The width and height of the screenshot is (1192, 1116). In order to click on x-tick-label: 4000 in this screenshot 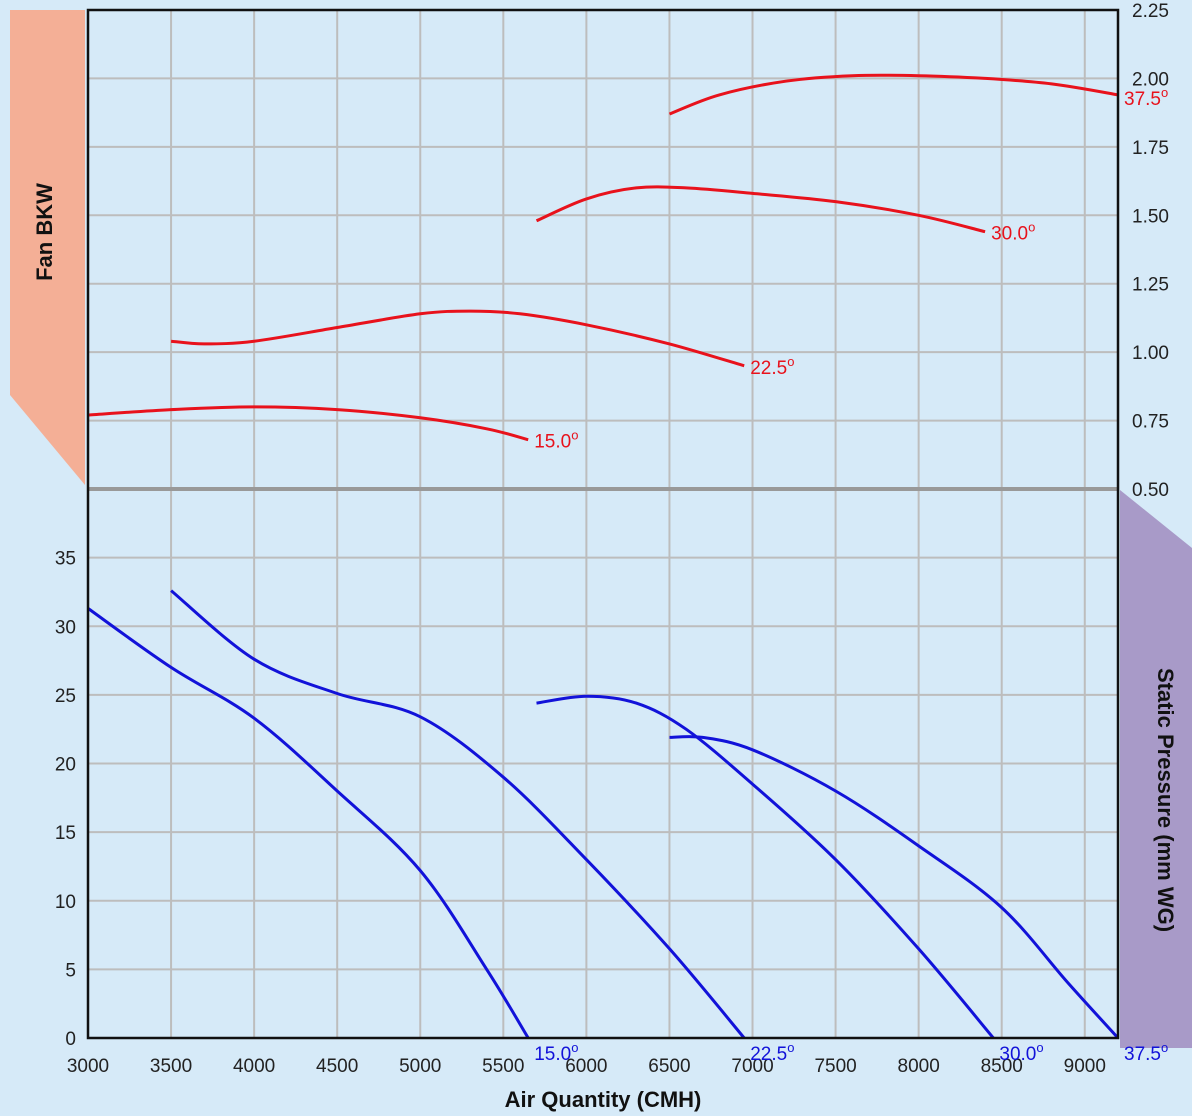, I will do `click(254, 1066)`.